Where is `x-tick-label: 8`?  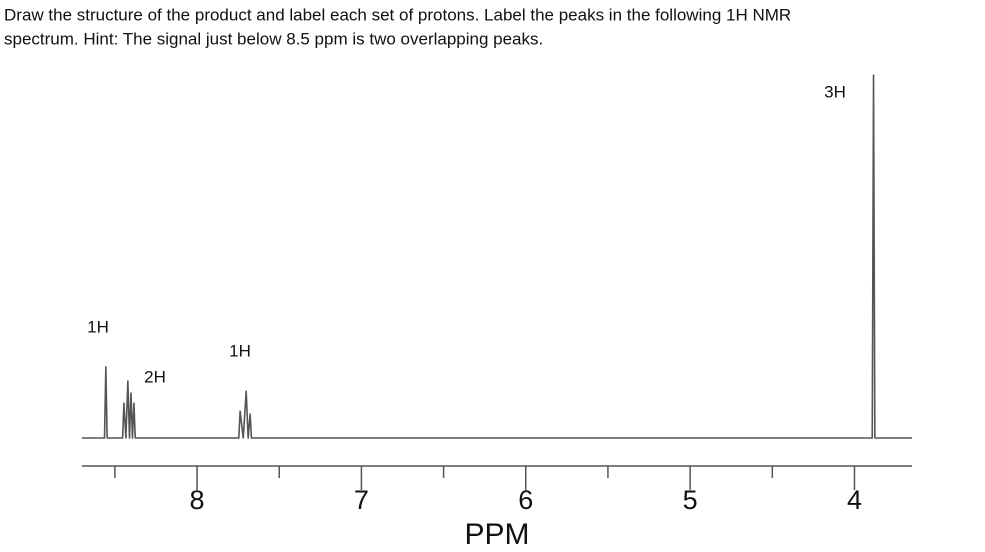
x-tick-label: 8 is located at coordinates (197, 500).